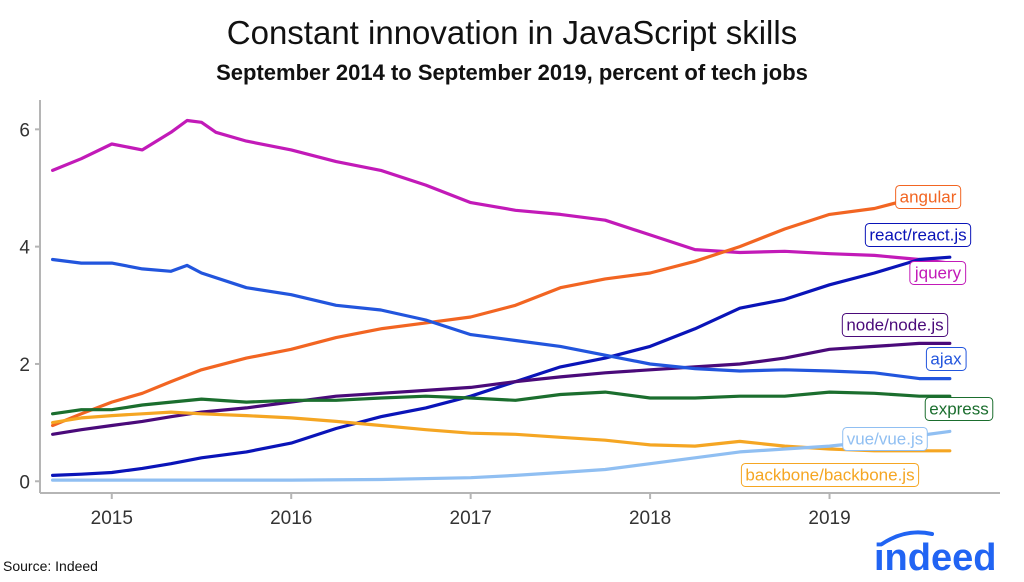 The image size is (1024, 582). I want to click on series-label-text: react/react.js, so click(917, 234).